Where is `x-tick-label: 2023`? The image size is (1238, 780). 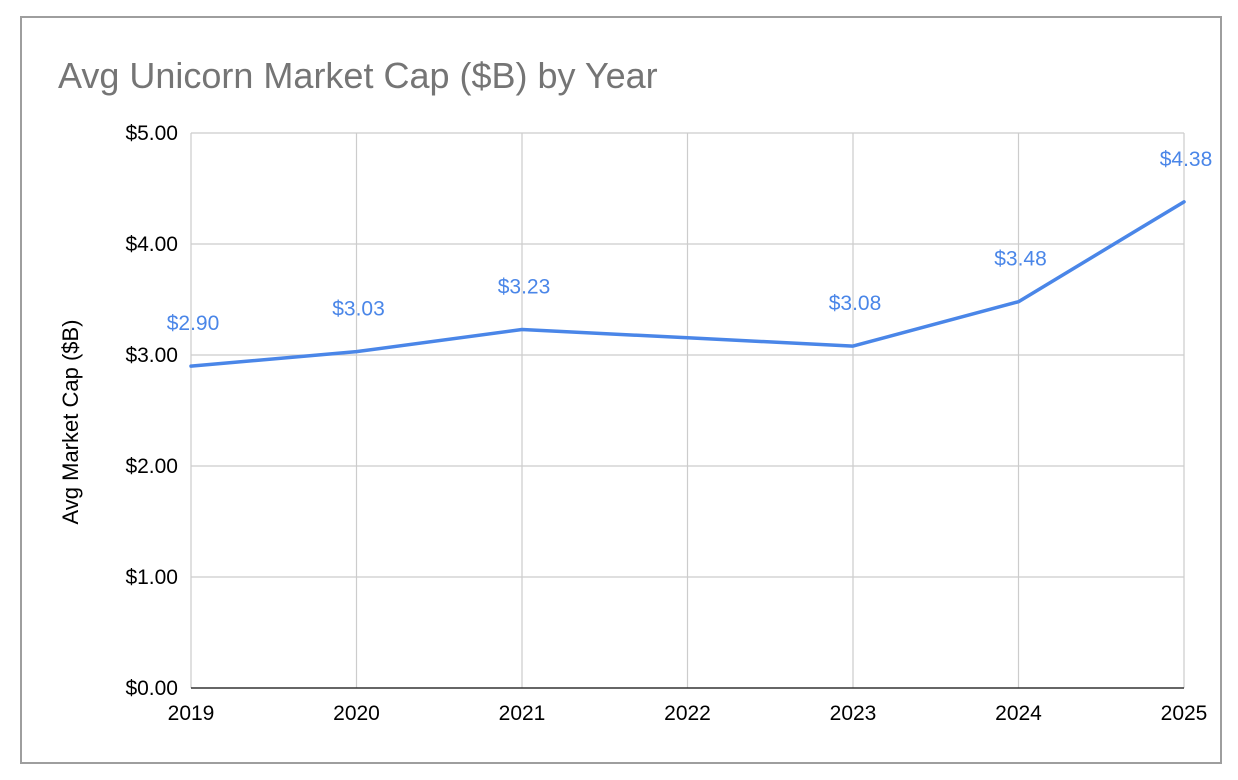 x-tick-label: 2023 is located at coordinates (853, 713).